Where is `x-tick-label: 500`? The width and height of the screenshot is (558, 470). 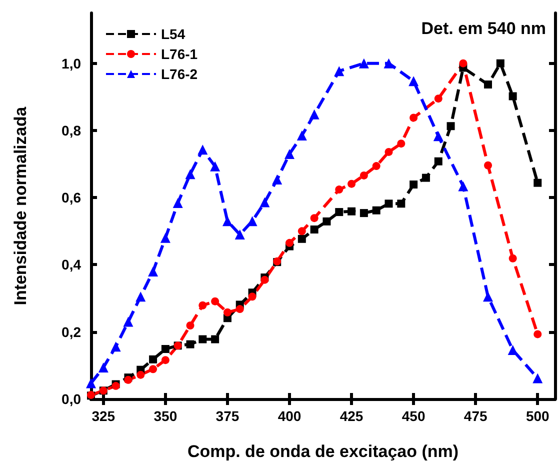 x-tick-label: 500 is located at coordinates (538, 416).